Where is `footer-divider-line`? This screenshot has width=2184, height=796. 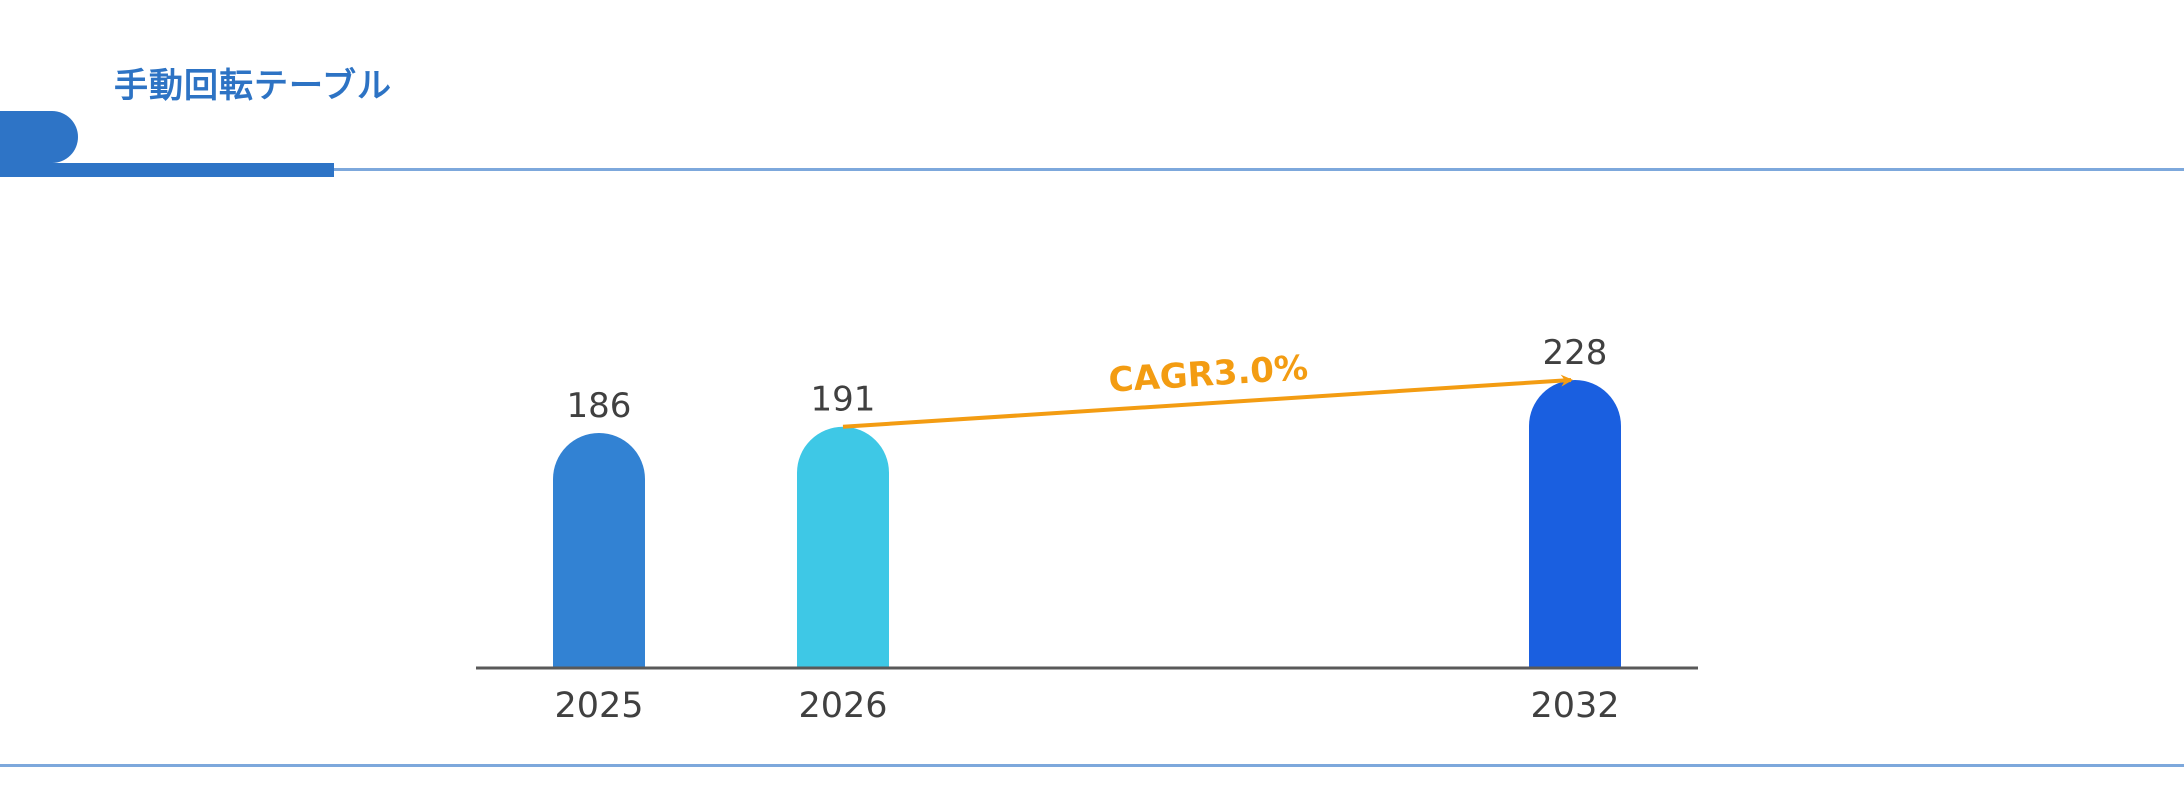
footer-divider-line is located at coordinates (1092, 765).